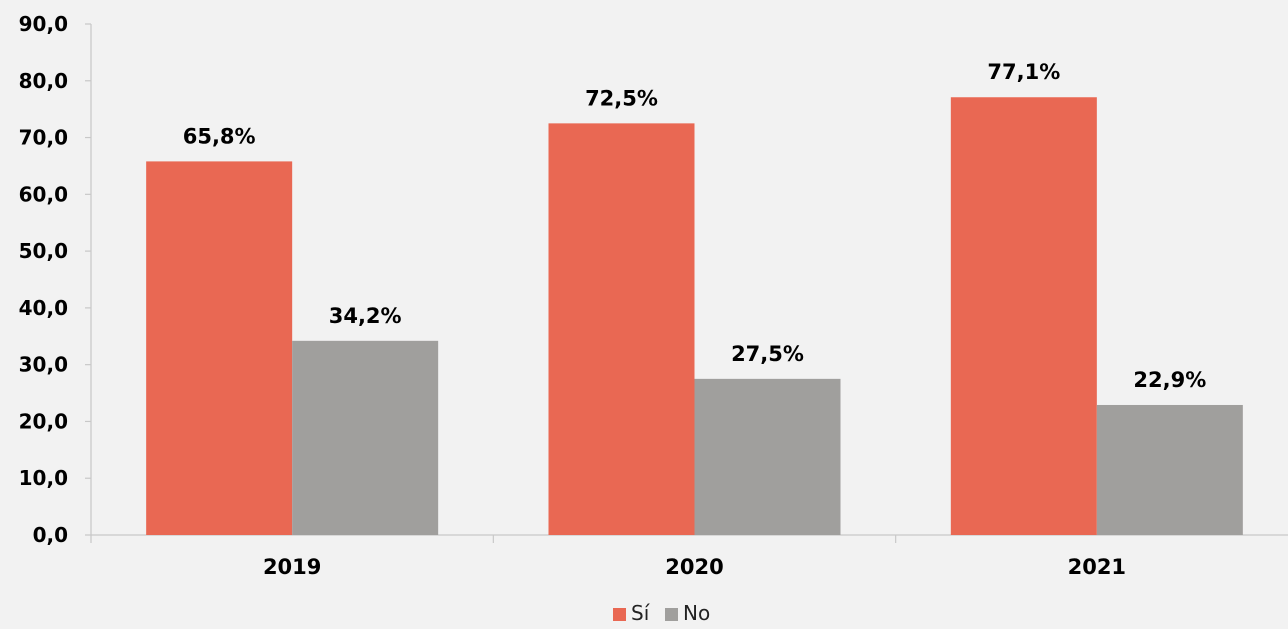 This screenshot has width=1288, height=629. Describe the element at coordinates (365, 316) in the screenshot. I see `data-label: 34,2%` at that location.